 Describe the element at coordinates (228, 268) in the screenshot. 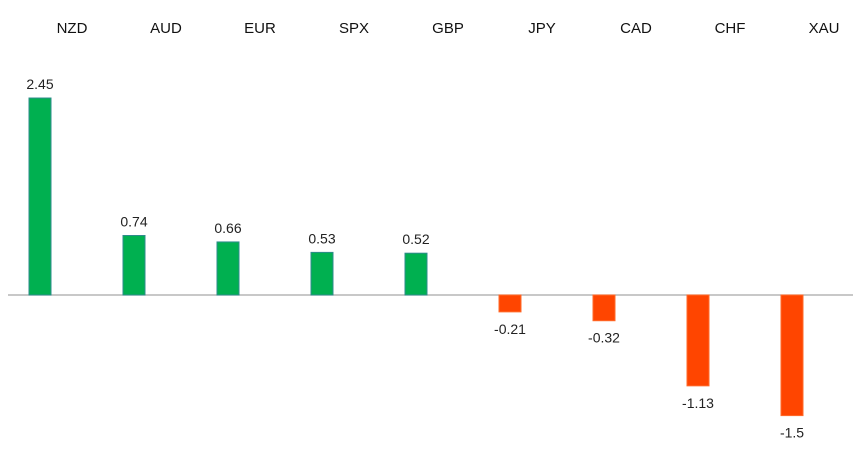

I see `bar-eur` at that location.